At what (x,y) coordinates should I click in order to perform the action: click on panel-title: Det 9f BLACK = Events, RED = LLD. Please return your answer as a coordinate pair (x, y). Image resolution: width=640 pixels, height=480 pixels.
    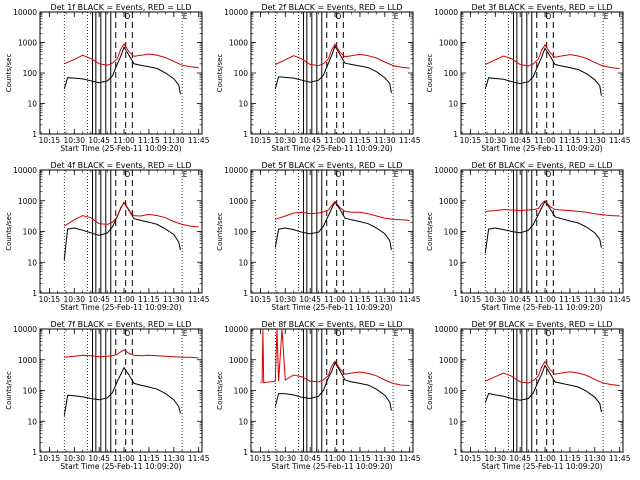
    Looking at the image, I should click on (541, 324).